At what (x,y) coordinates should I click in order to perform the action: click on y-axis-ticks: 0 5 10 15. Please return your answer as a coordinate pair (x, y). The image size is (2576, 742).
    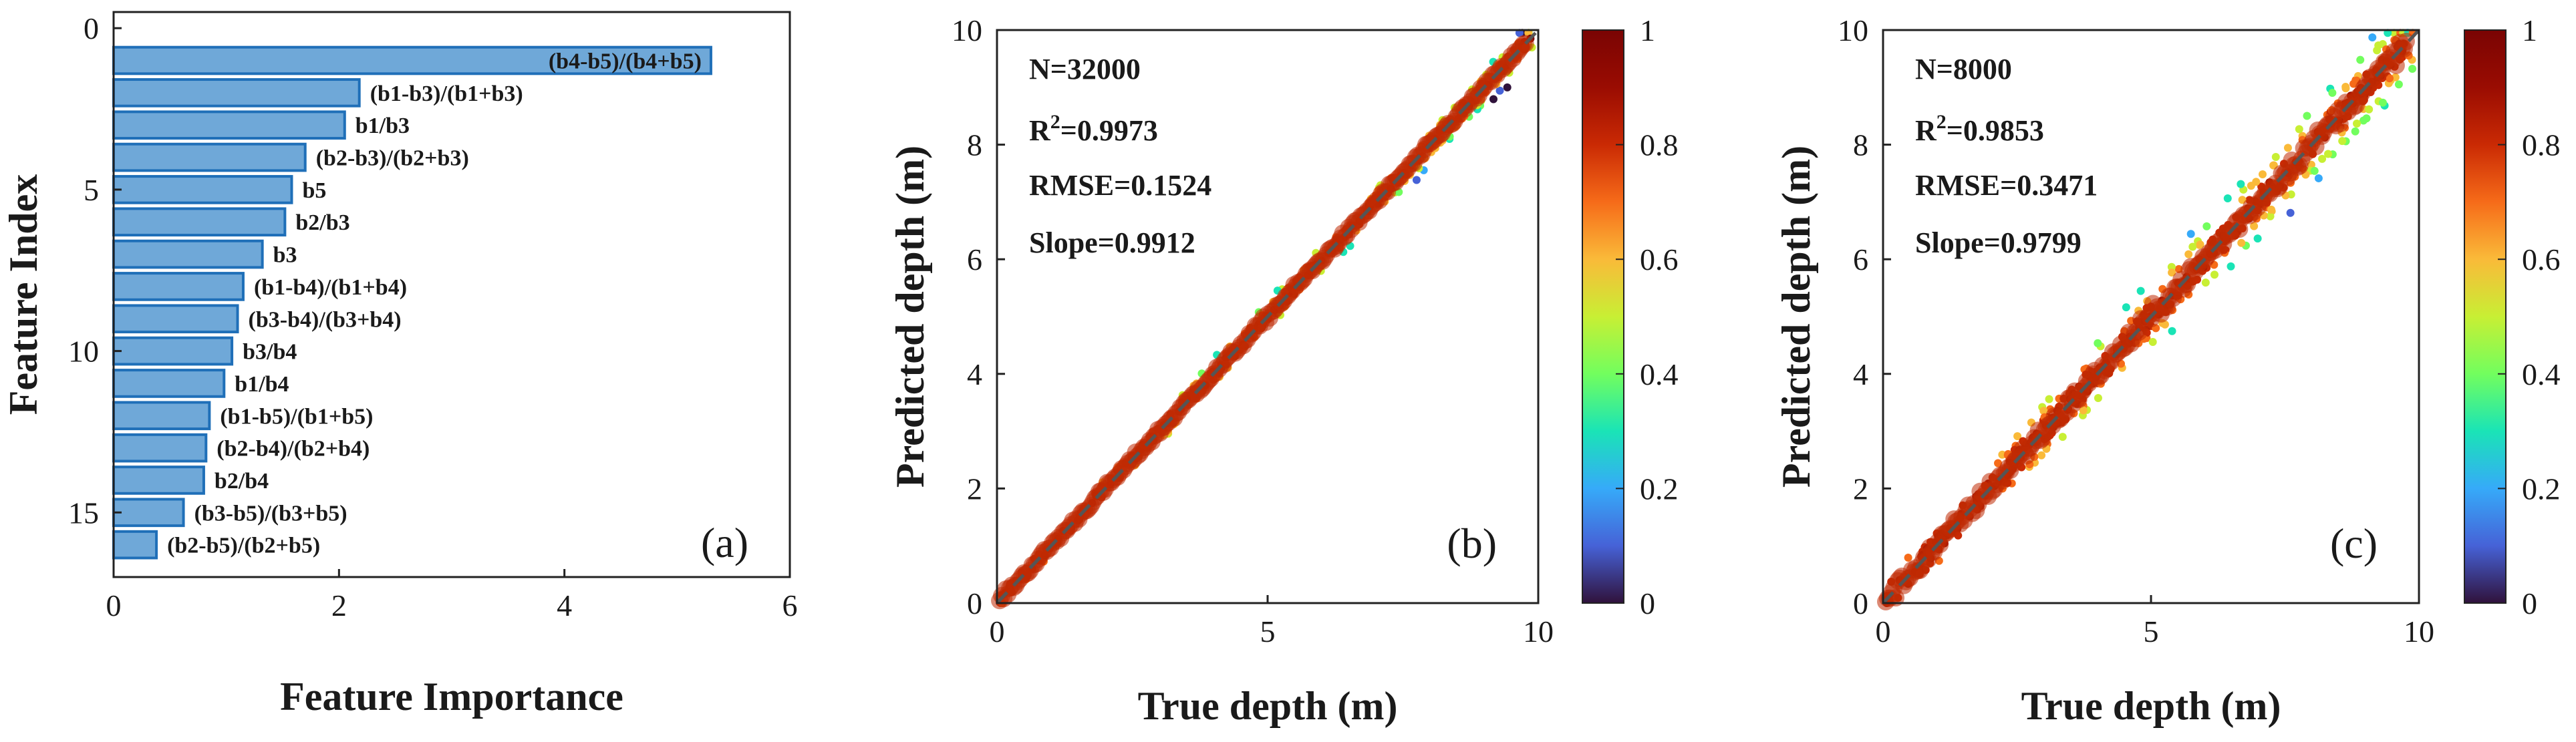
    Looking at the image, I should click on (95, 270).